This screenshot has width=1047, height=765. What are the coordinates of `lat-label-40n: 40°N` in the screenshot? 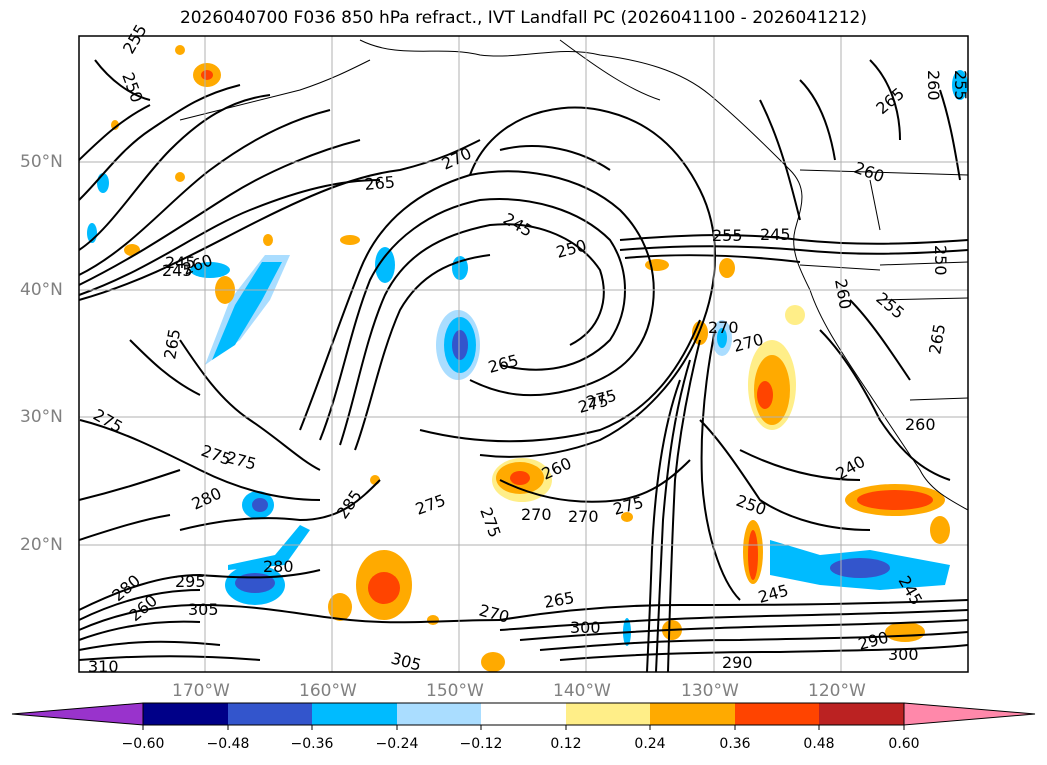 It's located at (41, 290).